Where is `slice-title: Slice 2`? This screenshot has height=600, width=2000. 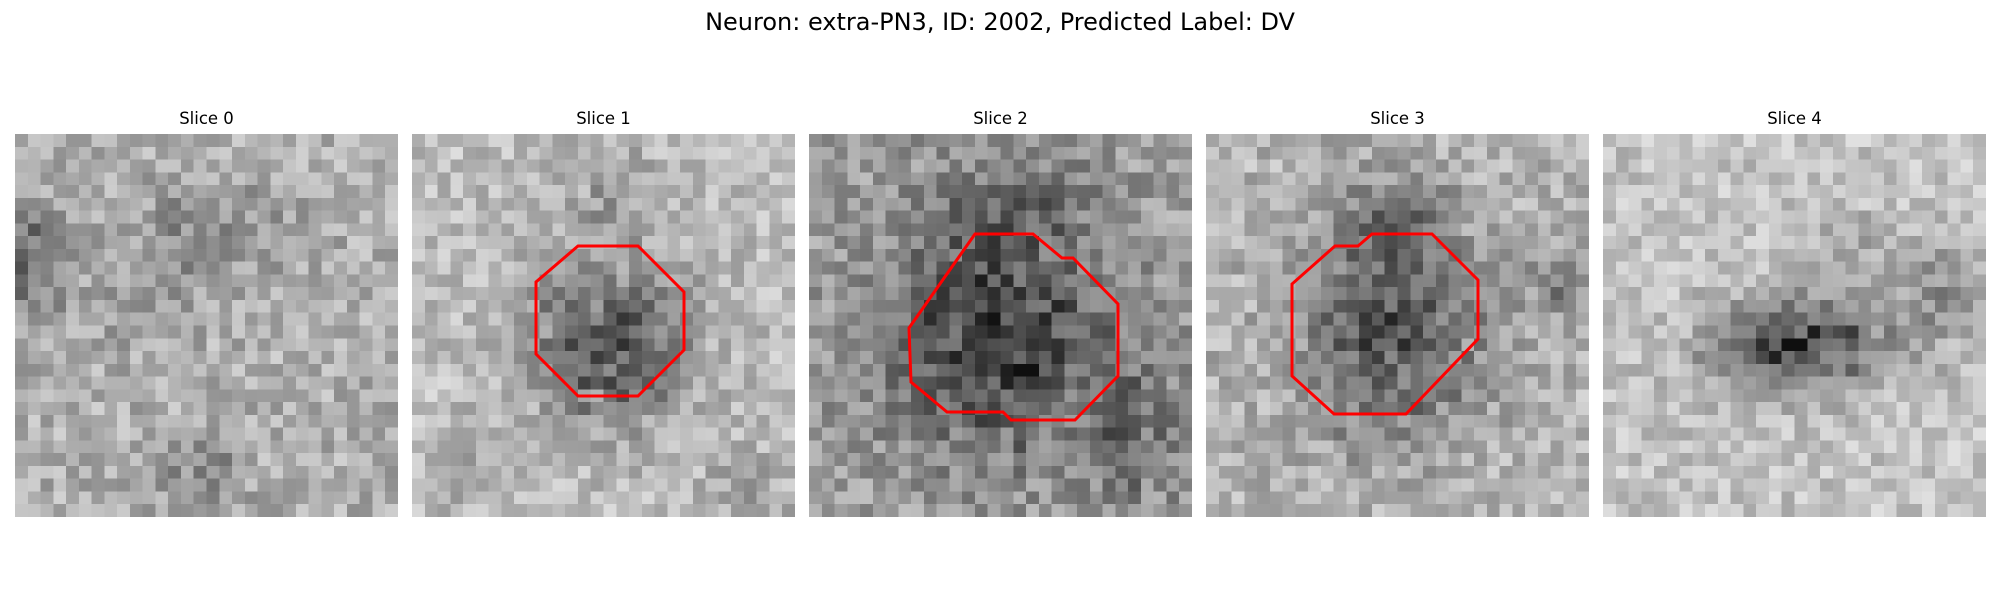
slice-title: Slice 2 is located at coordinates (1000, 118).